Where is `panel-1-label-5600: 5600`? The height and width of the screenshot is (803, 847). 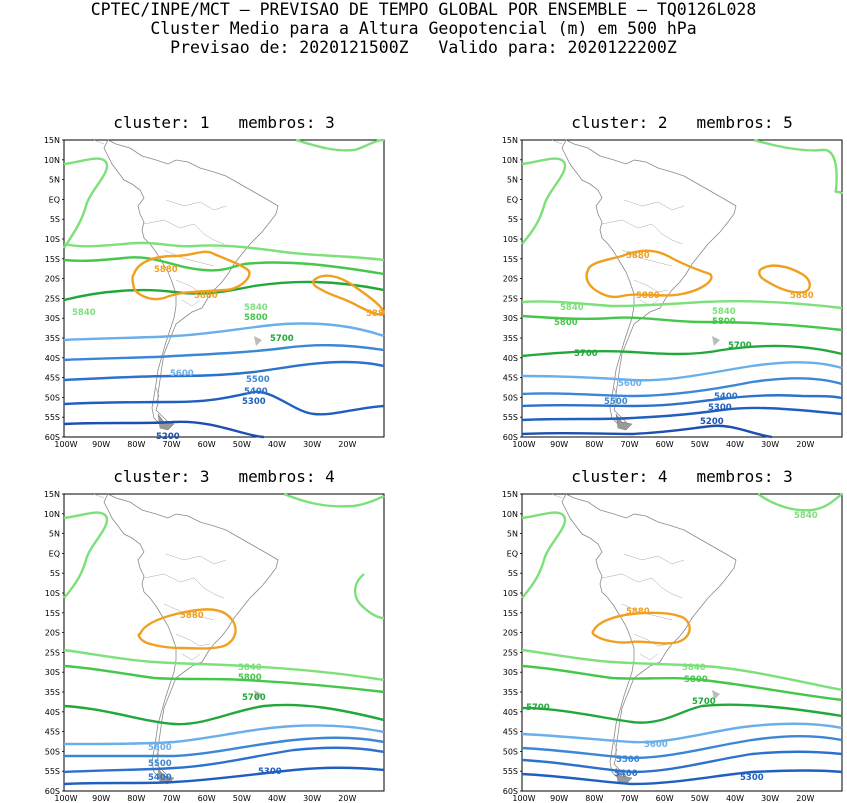
panel-1-label-5600: 5600 is located at coordinates (182, 374).